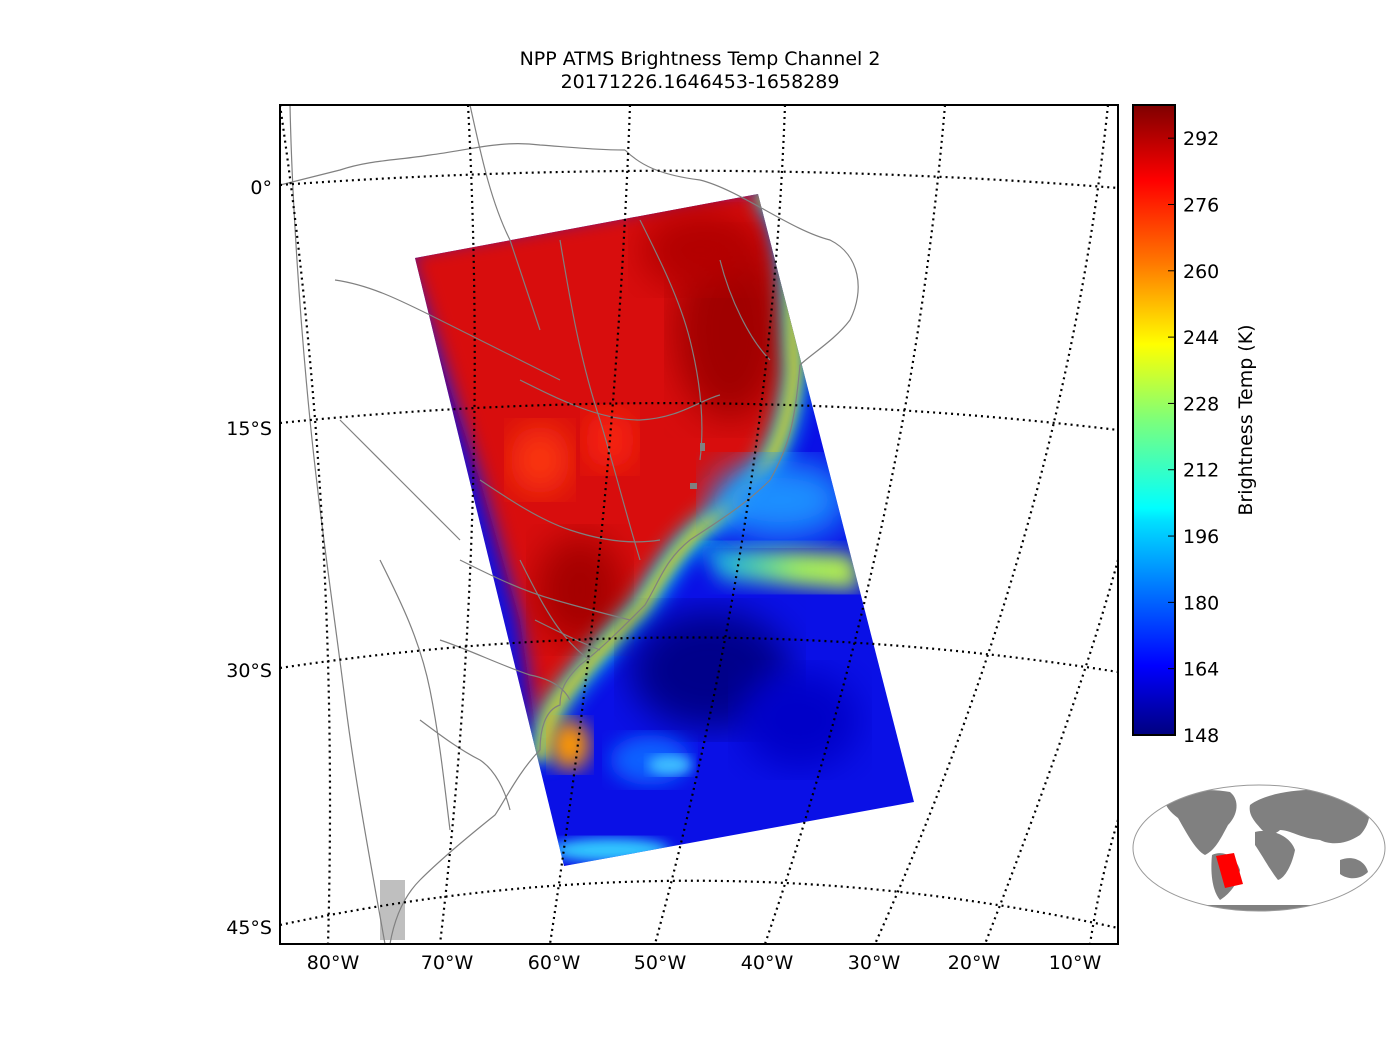 The width and height of the screenshot is (1400, 1050). I want to click on colorbar-tick-label: 292, so click(1201, 139).